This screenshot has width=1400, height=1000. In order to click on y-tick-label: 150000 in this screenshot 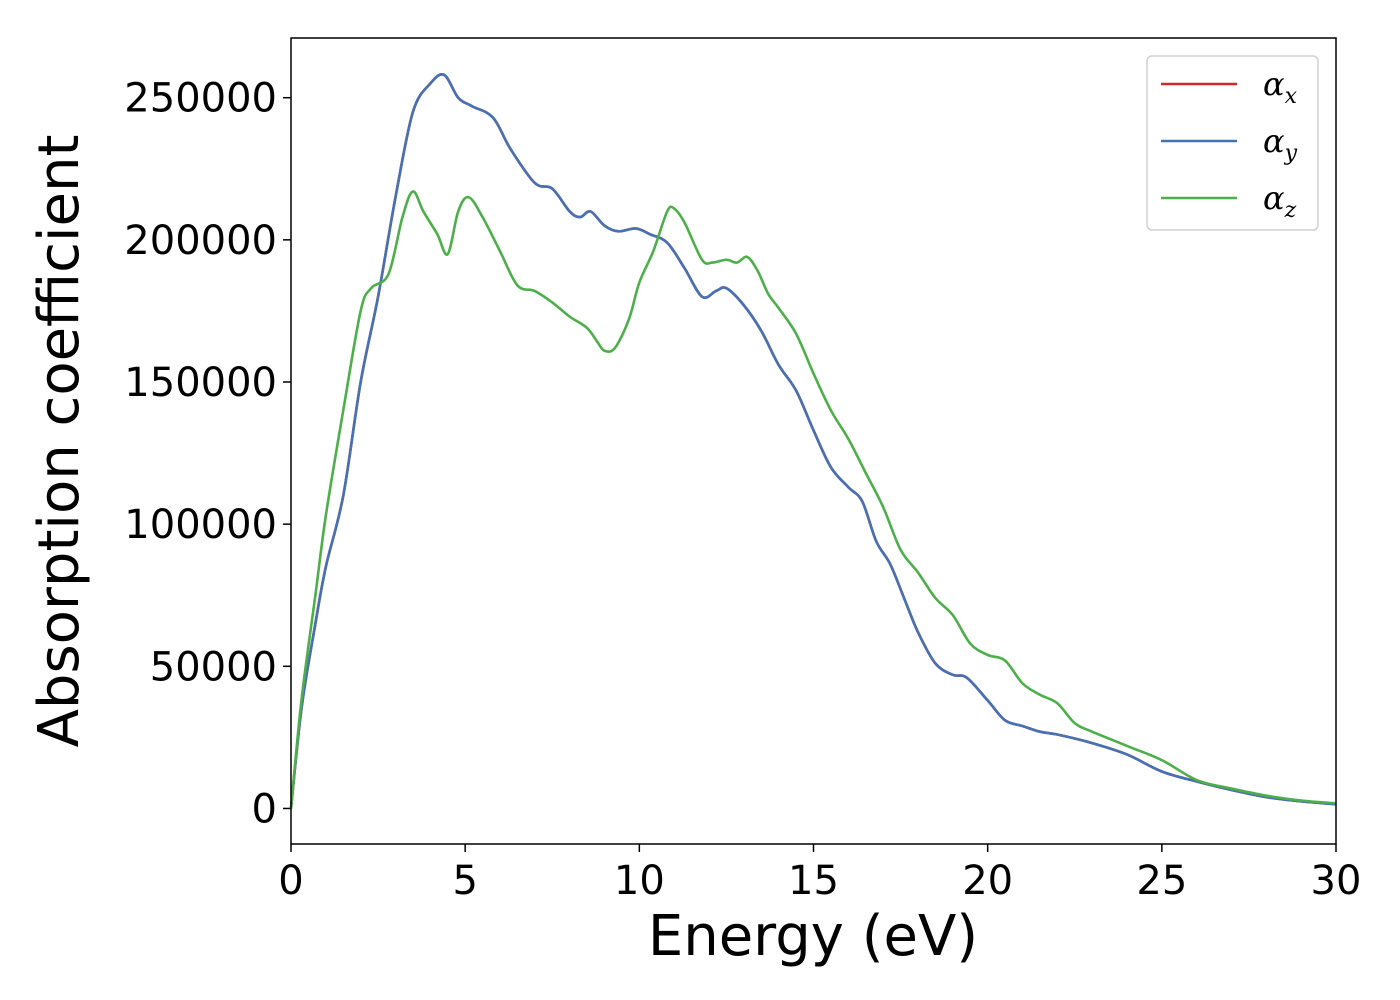, I will do `click(200, 383)`.